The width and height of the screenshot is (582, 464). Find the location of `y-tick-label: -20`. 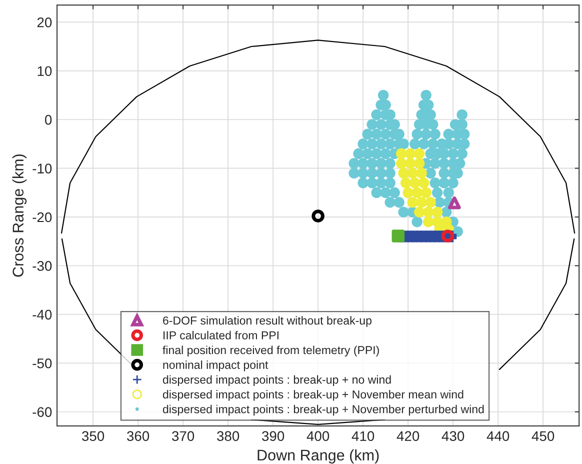

y-tick-label: -20 is located at coordinates (42, 217).